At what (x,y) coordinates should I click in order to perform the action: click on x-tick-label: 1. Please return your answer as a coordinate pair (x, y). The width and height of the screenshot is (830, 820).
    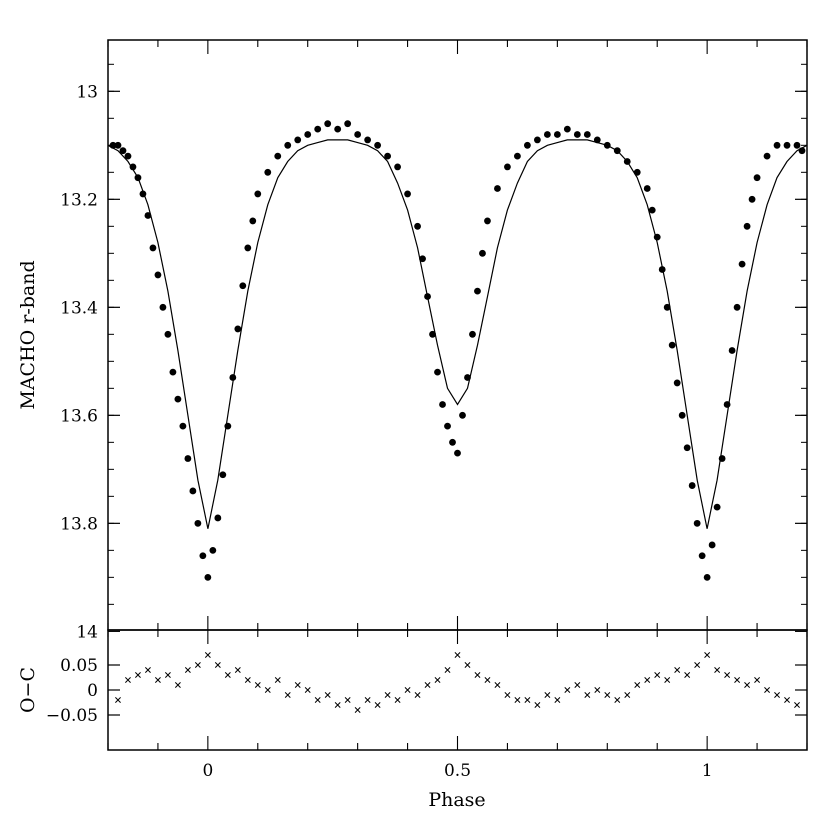
    Looking at the image, I should click on (707, 771).